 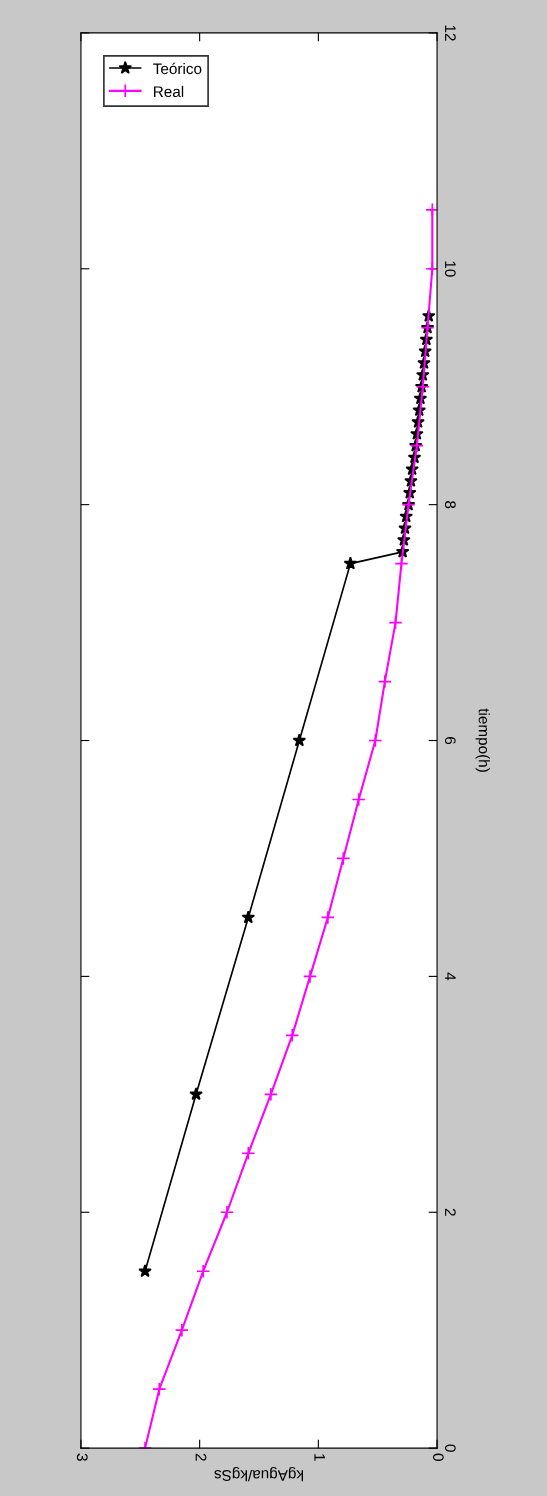 I want to click on x-tick-label: 2, so click(x=201, y=1457).